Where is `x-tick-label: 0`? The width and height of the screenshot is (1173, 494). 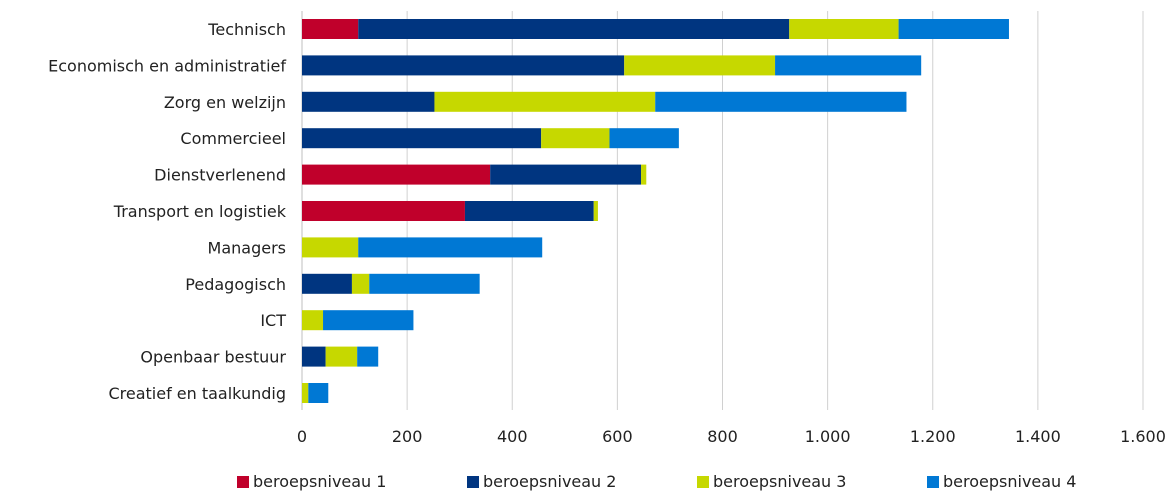
x-tick-label: 0 is located at coordinates (302, 436).